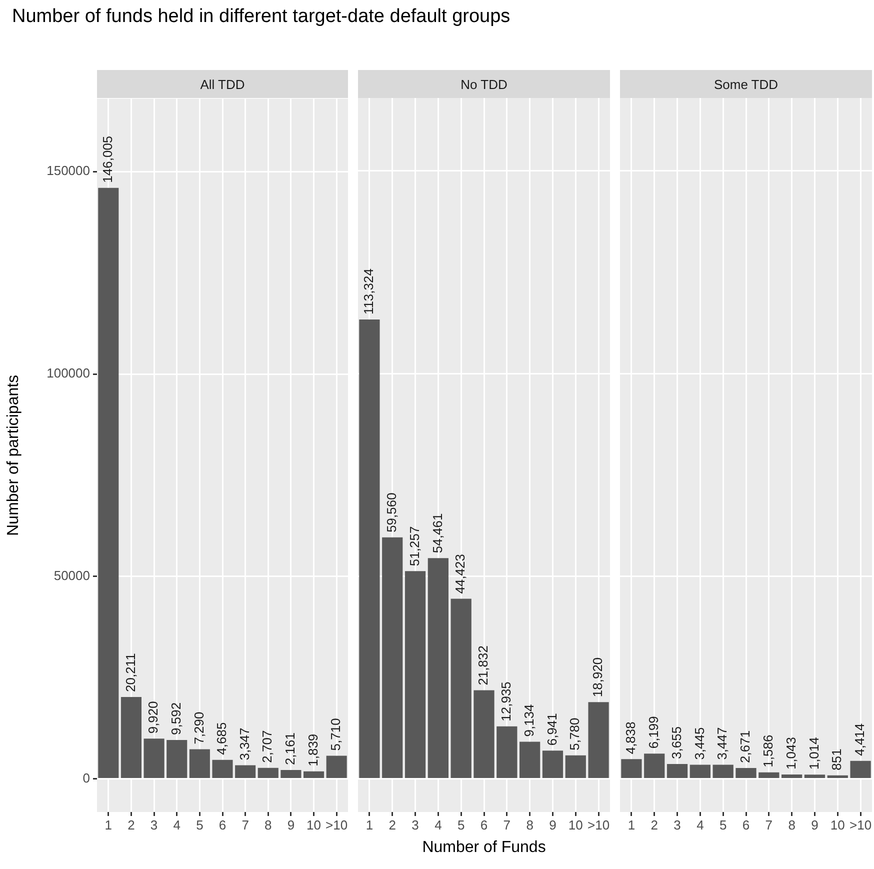  Describe the element at coordinates (745, 746) in the screenshot. I see `data-label: 2,671` at that location.